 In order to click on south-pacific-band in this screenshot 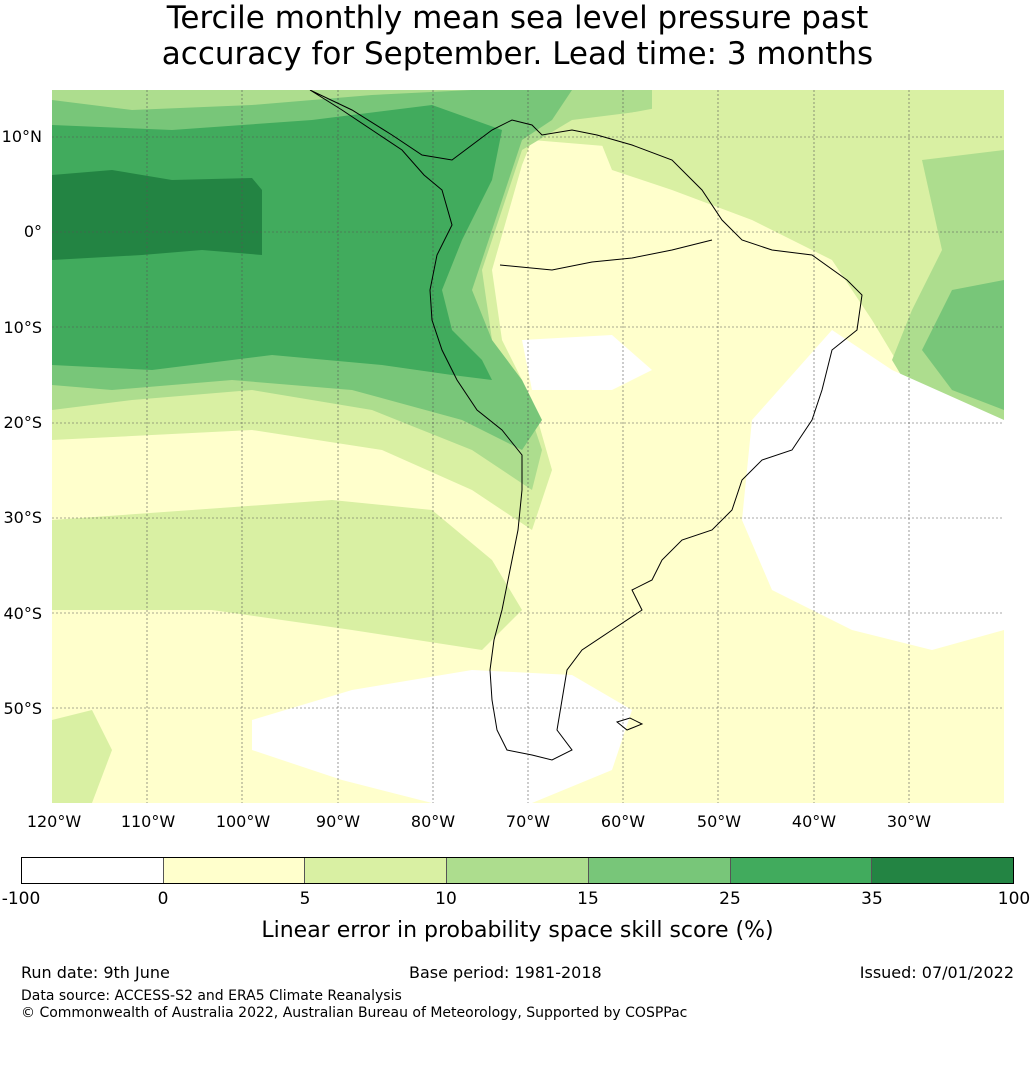, I will do `click(287, 575)`.